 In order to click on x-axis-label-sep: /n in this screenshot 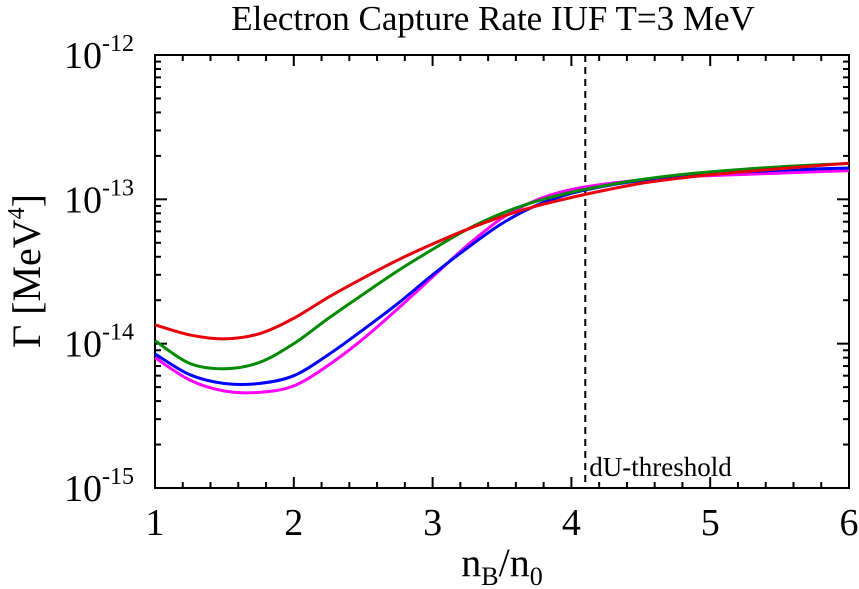, I will do `click(514, 562)`.